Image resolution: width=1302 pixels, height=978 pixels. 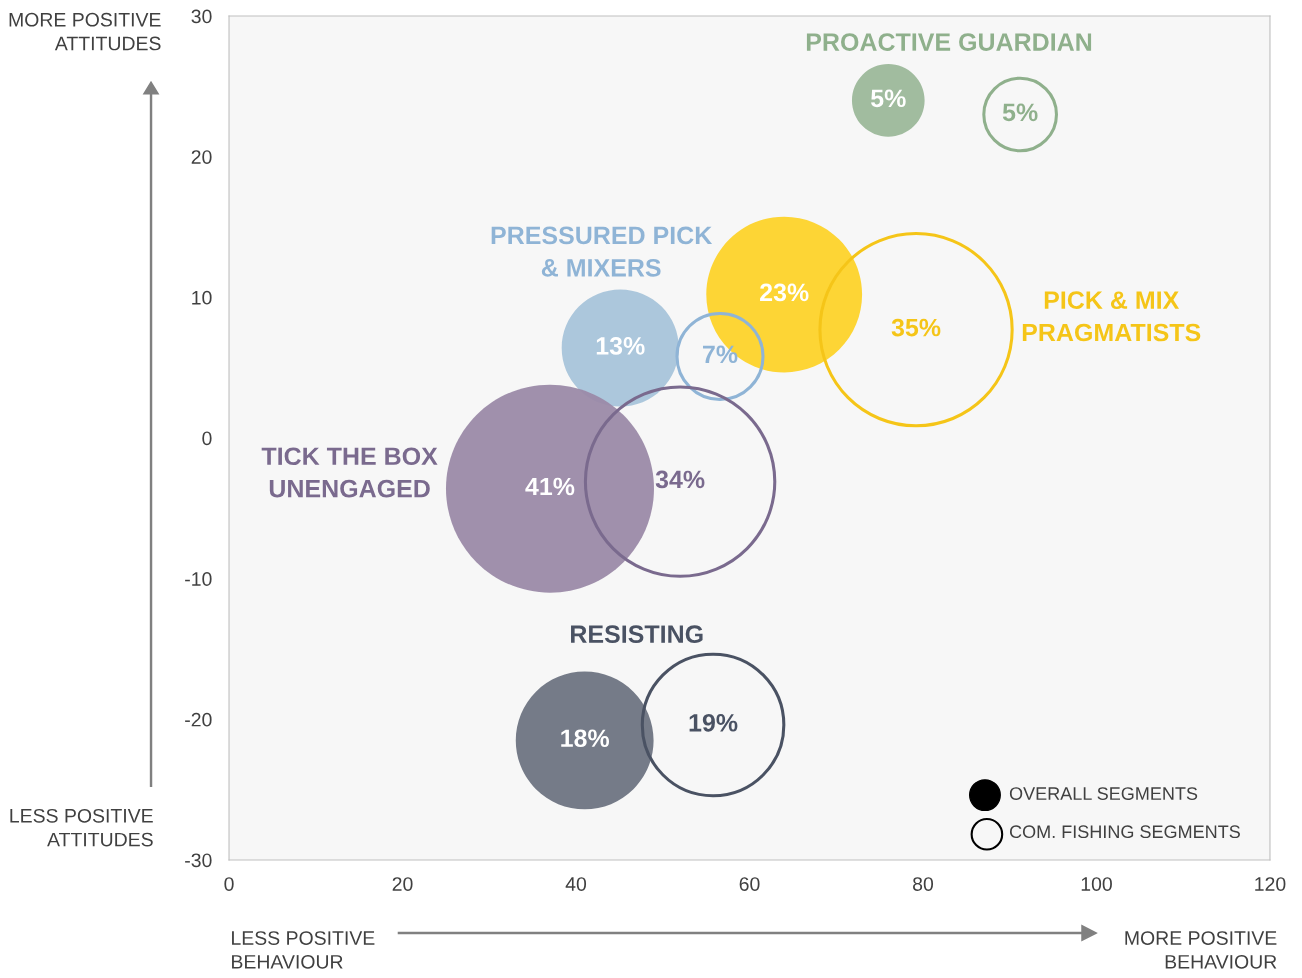 I want to click on x-tick-label: 40, so click(x=576, y=884).